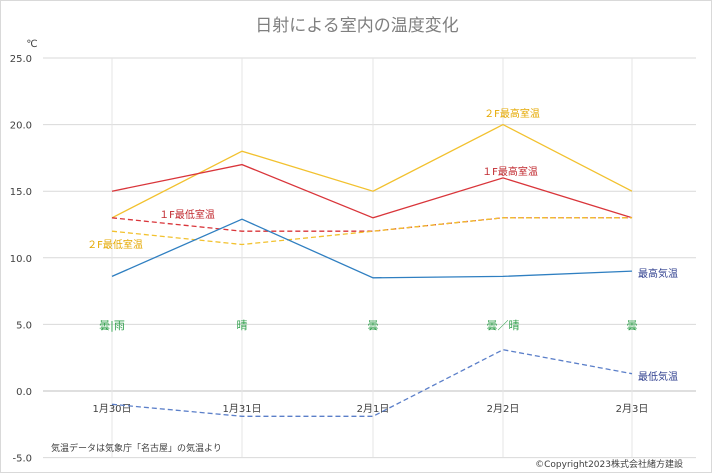  What do you see at coordinates (503, 325) in the screenshot?
I see `weather-label: 曇／晴` at bounding box center [503, 325].